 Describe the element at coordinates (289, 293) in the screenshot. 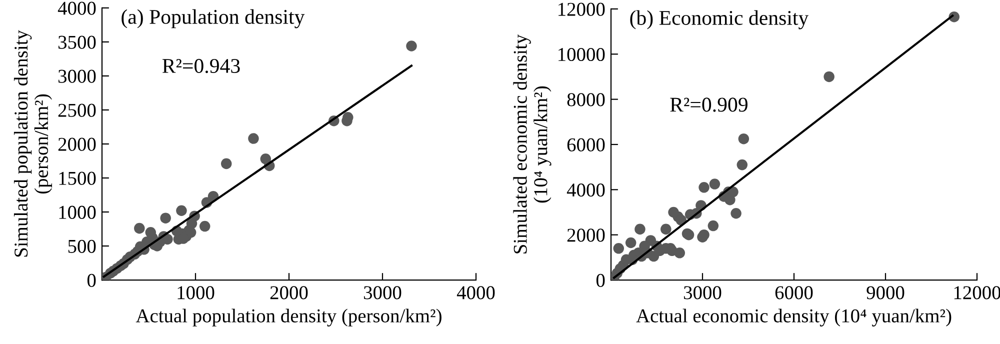

I see `x-tick-label: 2000` at that location.